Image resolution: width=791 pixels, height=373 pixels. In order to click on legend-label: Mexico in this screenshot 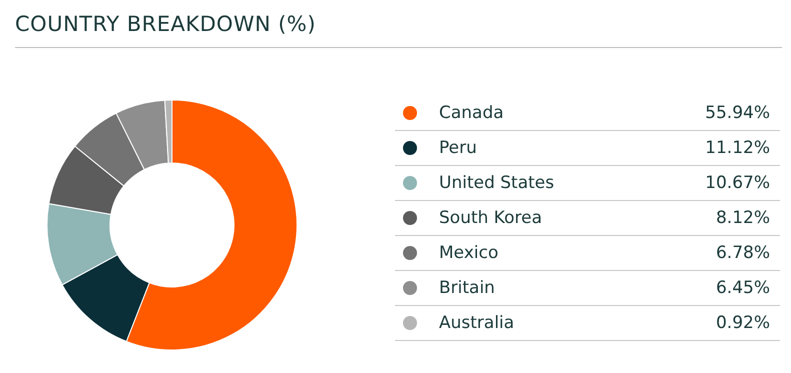, I will do `click(469, 253)`.